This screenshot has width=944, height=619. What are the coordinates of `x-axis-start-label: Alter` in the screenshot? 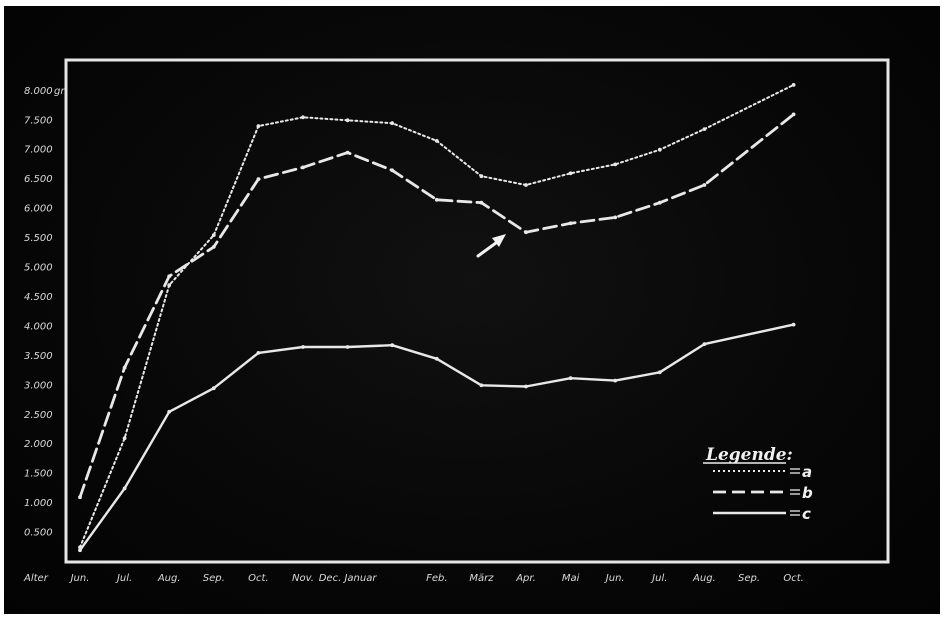 It's located at (36, 578).